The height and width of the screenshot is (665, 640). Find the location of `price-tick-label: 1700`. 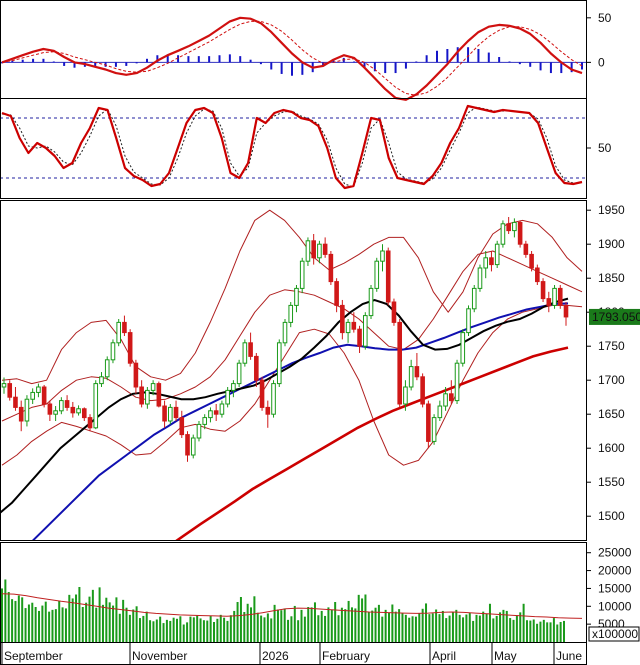

price-tick-label: 1700 is located at coordinates (611, 380).